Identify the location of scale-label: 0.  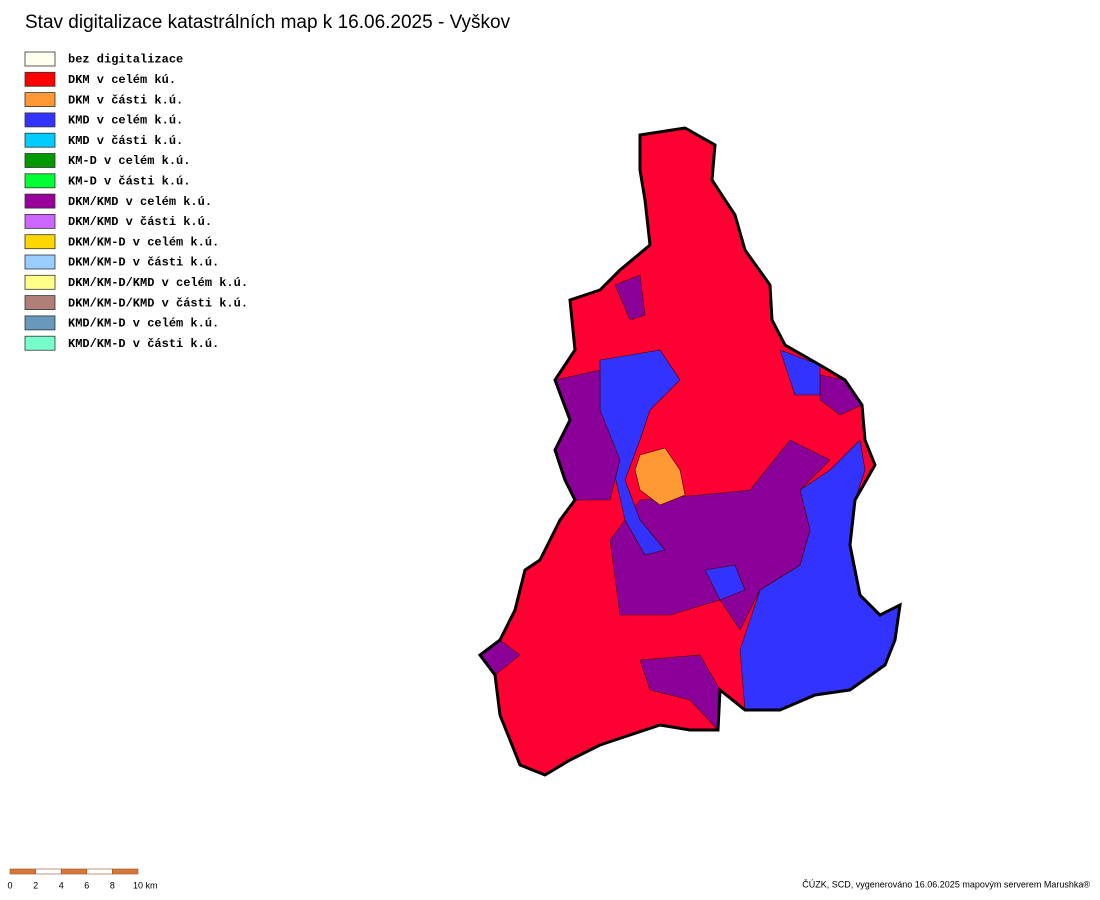
(9, 885).